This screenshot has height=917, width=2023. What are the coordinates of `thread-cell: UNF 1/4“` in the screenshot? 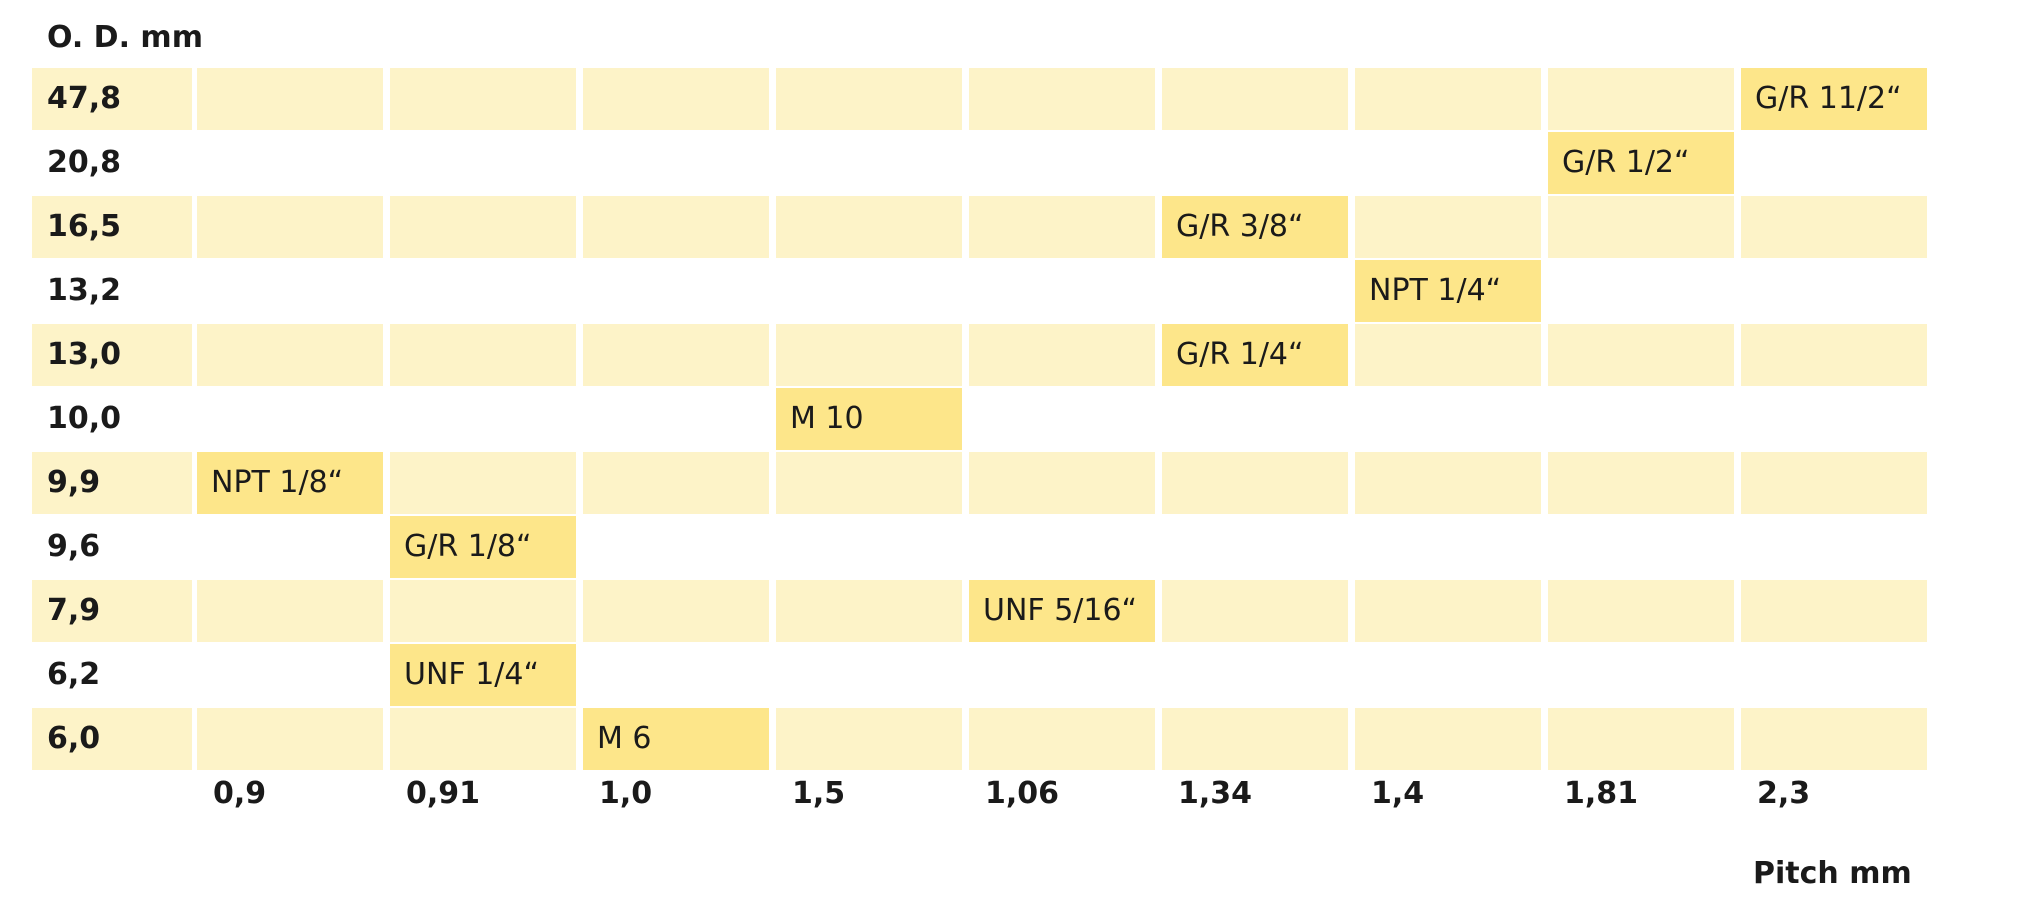 It's located at (483, 675).